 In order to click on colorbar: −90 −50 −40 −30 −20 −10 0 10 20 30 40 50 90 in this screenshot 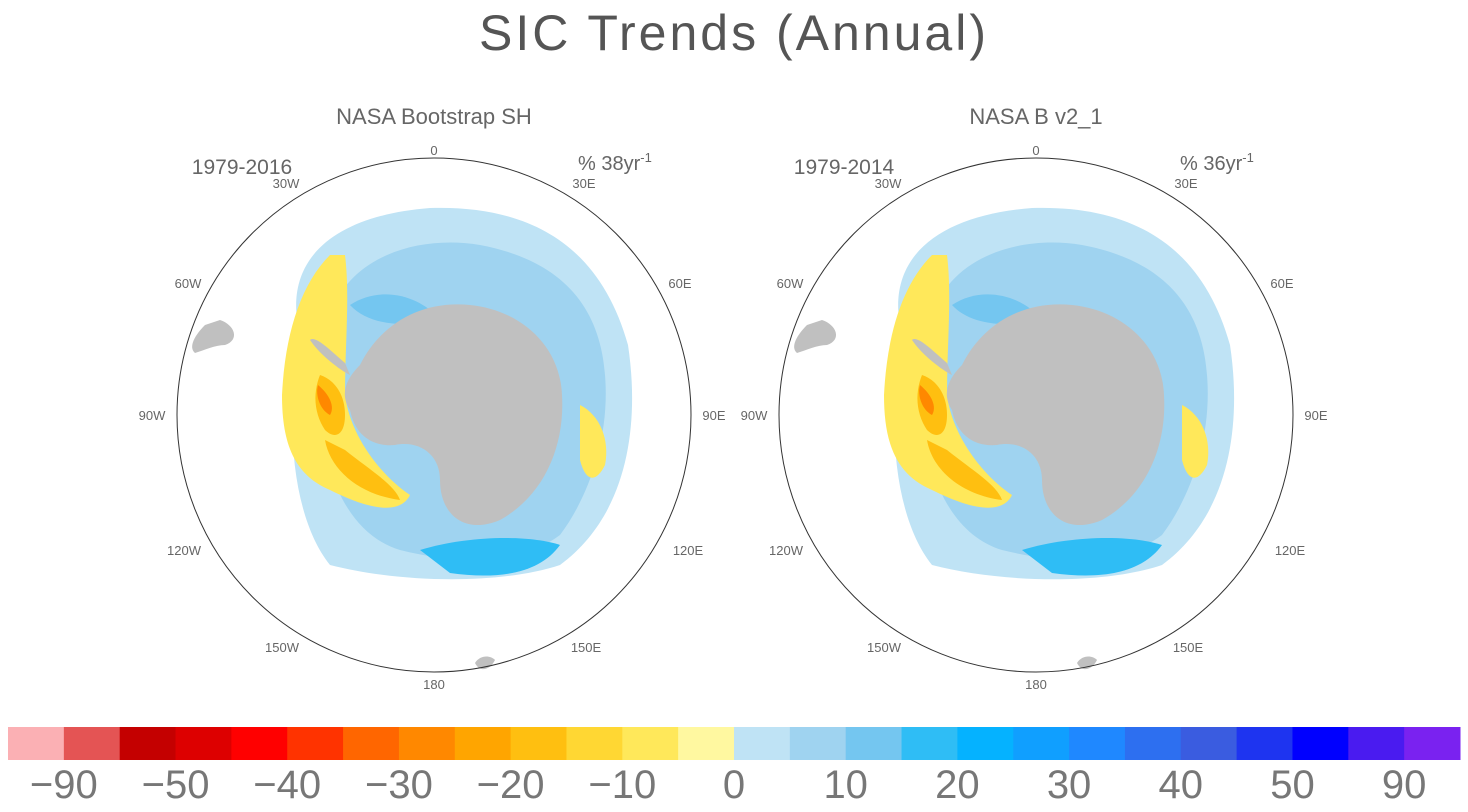, I will do `click(734, 764)`.